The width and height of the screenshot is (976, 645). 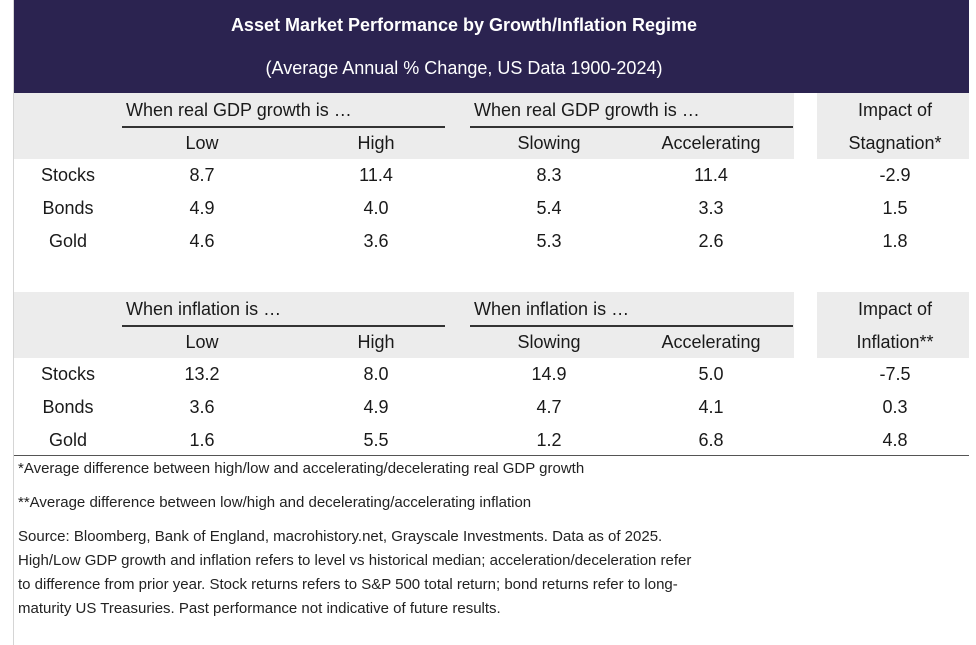 I want to click on data-cell: 5.5, so click(x=376, y=440).